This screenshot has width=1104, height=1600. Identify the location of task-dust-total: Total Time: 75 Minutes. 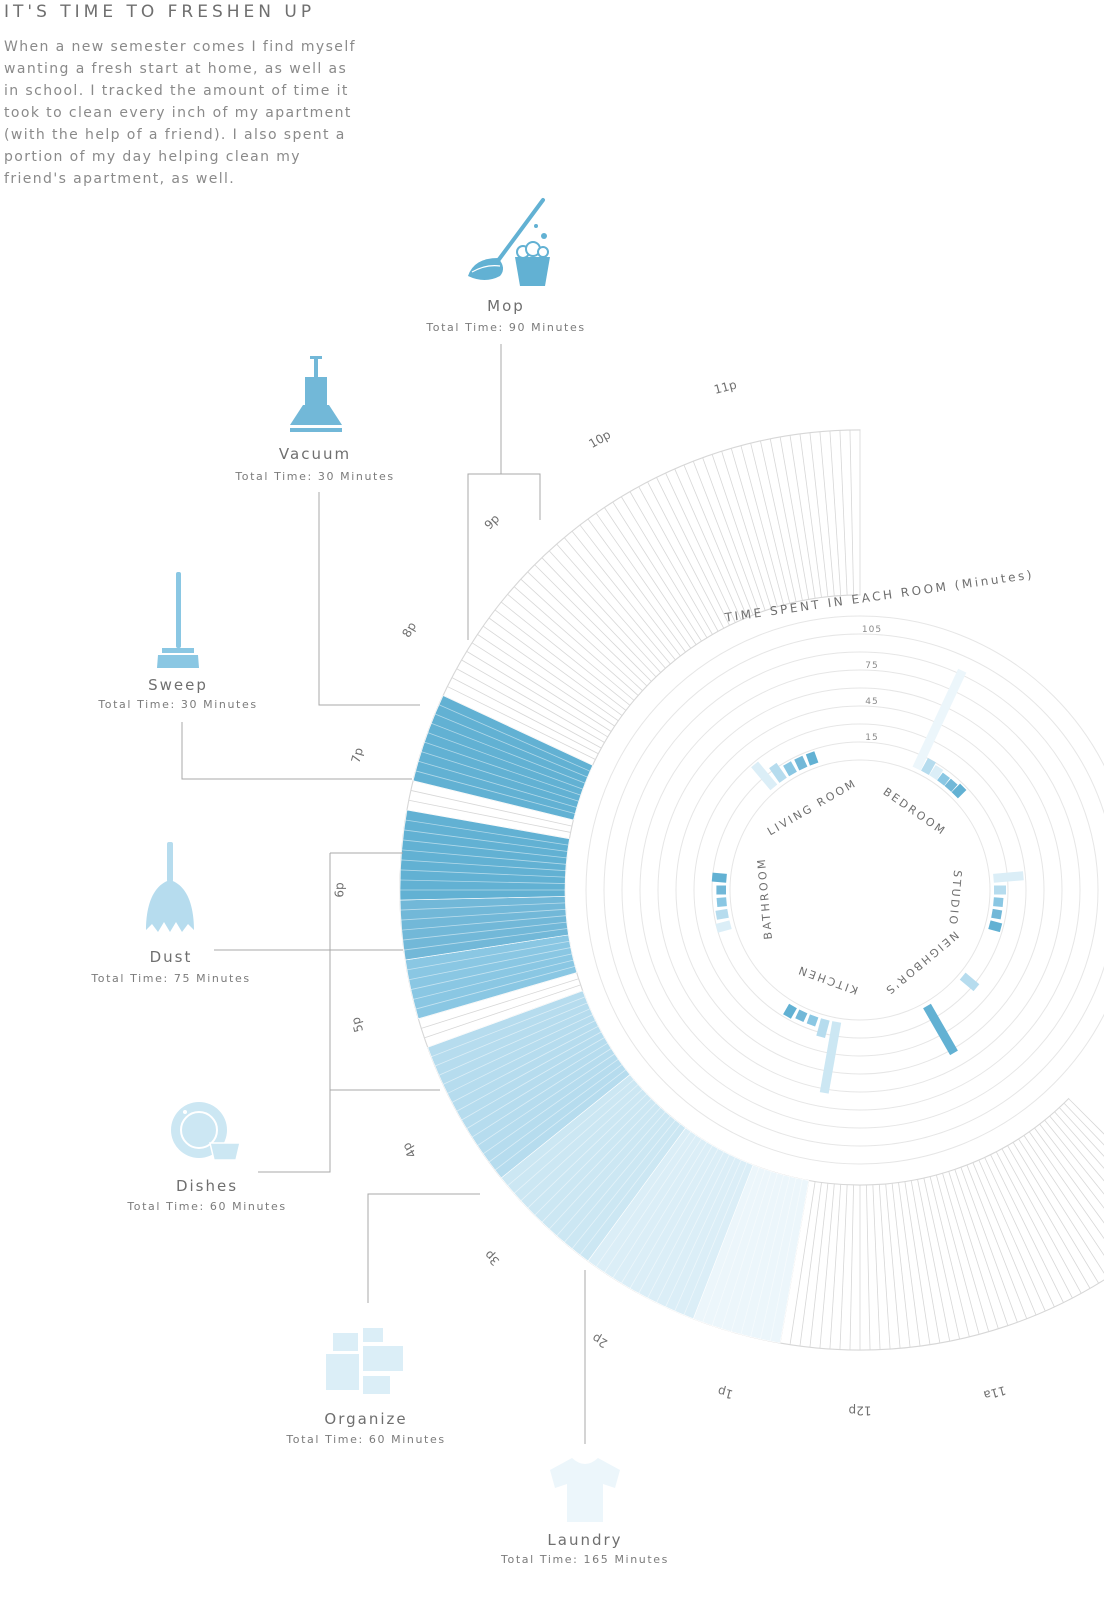
(170, 978).